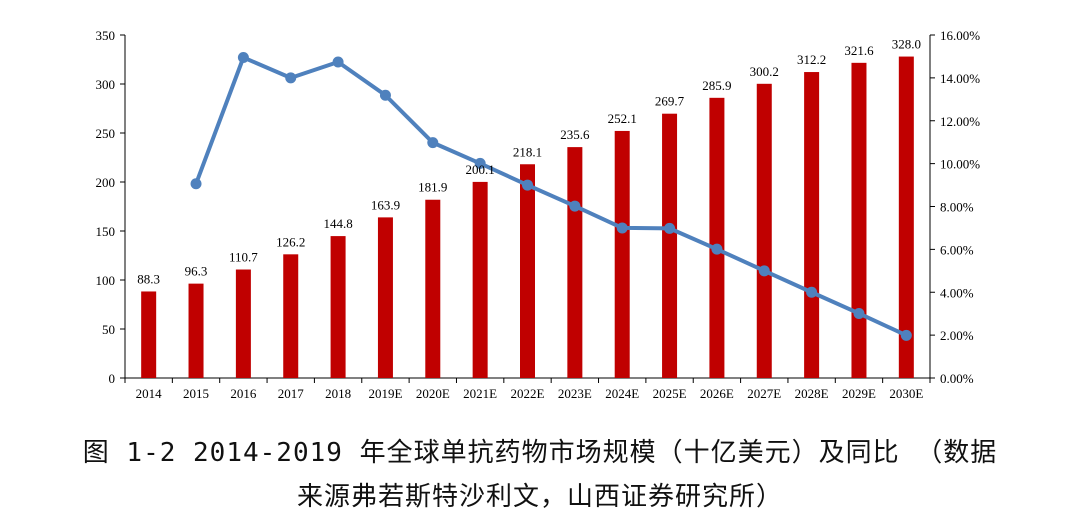 Image resolution: width=1080 pixels, height=522 pixels. Describe the element at coordinates (106, 182) in the screenshot. I see `left-y-tick-label: 200` at that location.